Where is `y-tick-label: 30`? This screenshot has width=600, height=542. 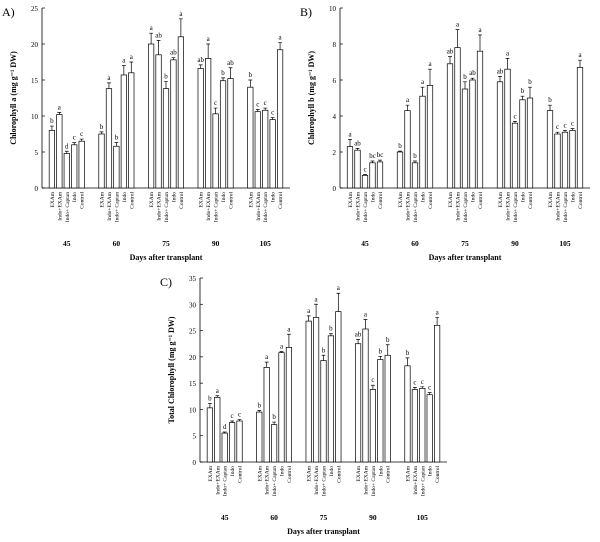
y-tick-label: 30 is located at coordinates (193, 305).